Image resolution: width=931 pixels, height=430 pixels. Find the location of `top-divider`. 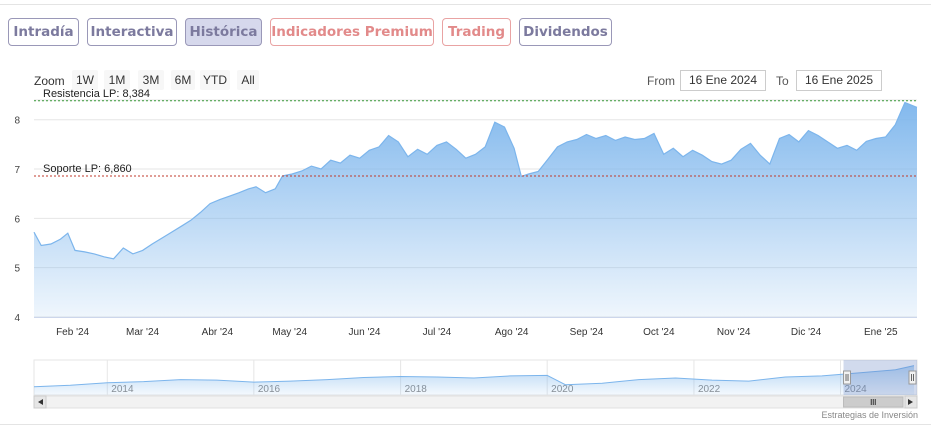

top-divider is located at coordinates (465, 4).